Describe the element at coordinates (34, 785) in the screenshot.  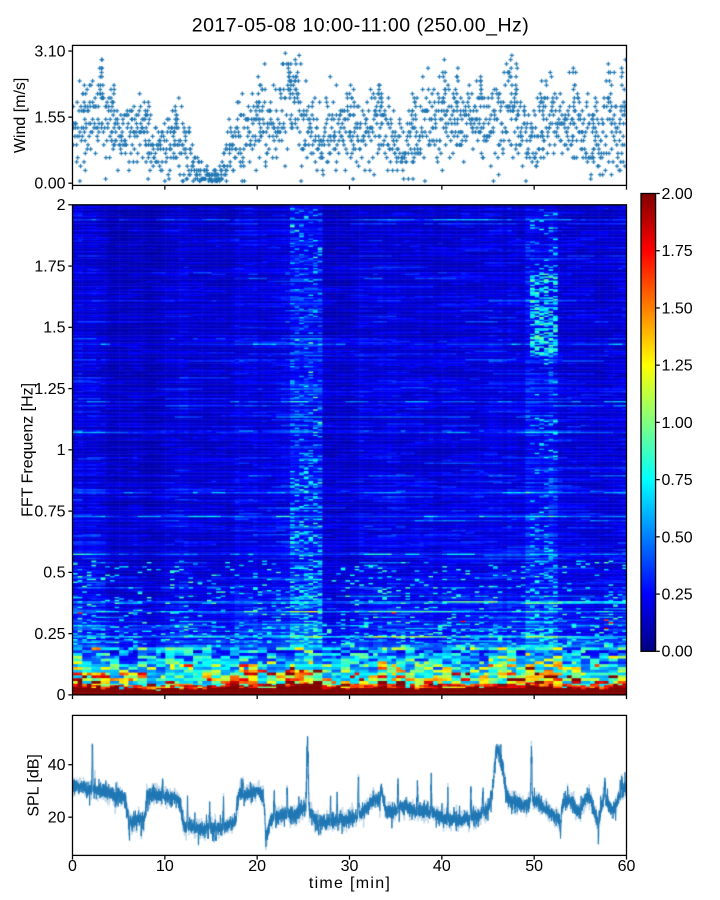
I see `svg-text: SPL [dB]` at that location.